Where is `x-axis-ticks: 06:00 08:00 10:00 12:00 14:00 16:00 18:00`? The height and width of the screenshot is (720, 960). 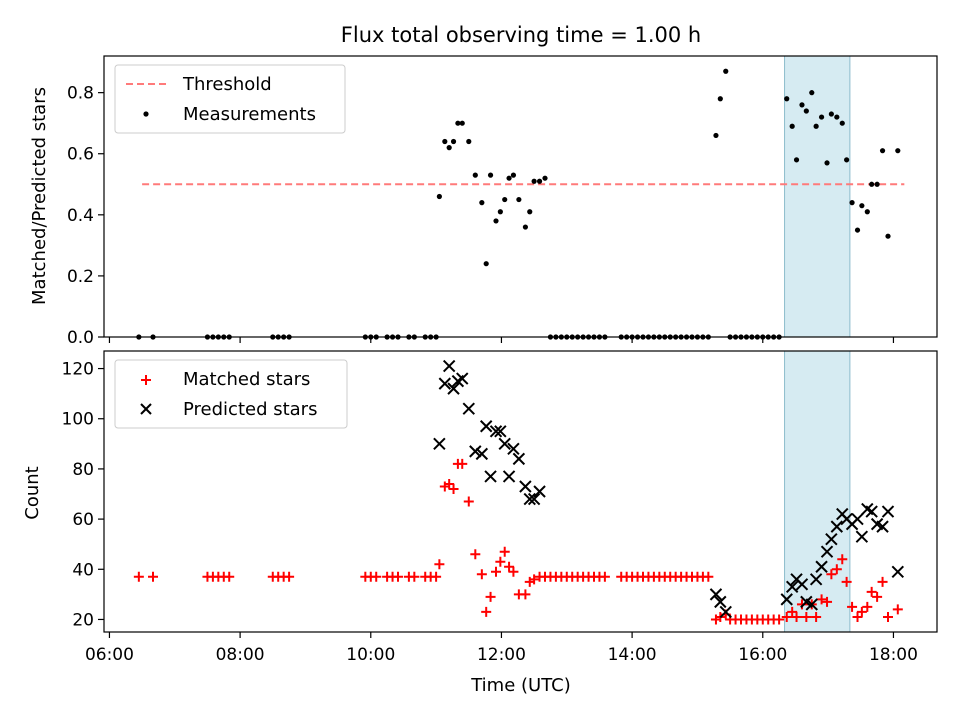 x-axis-ticks: 06:00 08:00 10:00 12:00 14:00 16:00 18:00 is located at coordinates (501, 648).